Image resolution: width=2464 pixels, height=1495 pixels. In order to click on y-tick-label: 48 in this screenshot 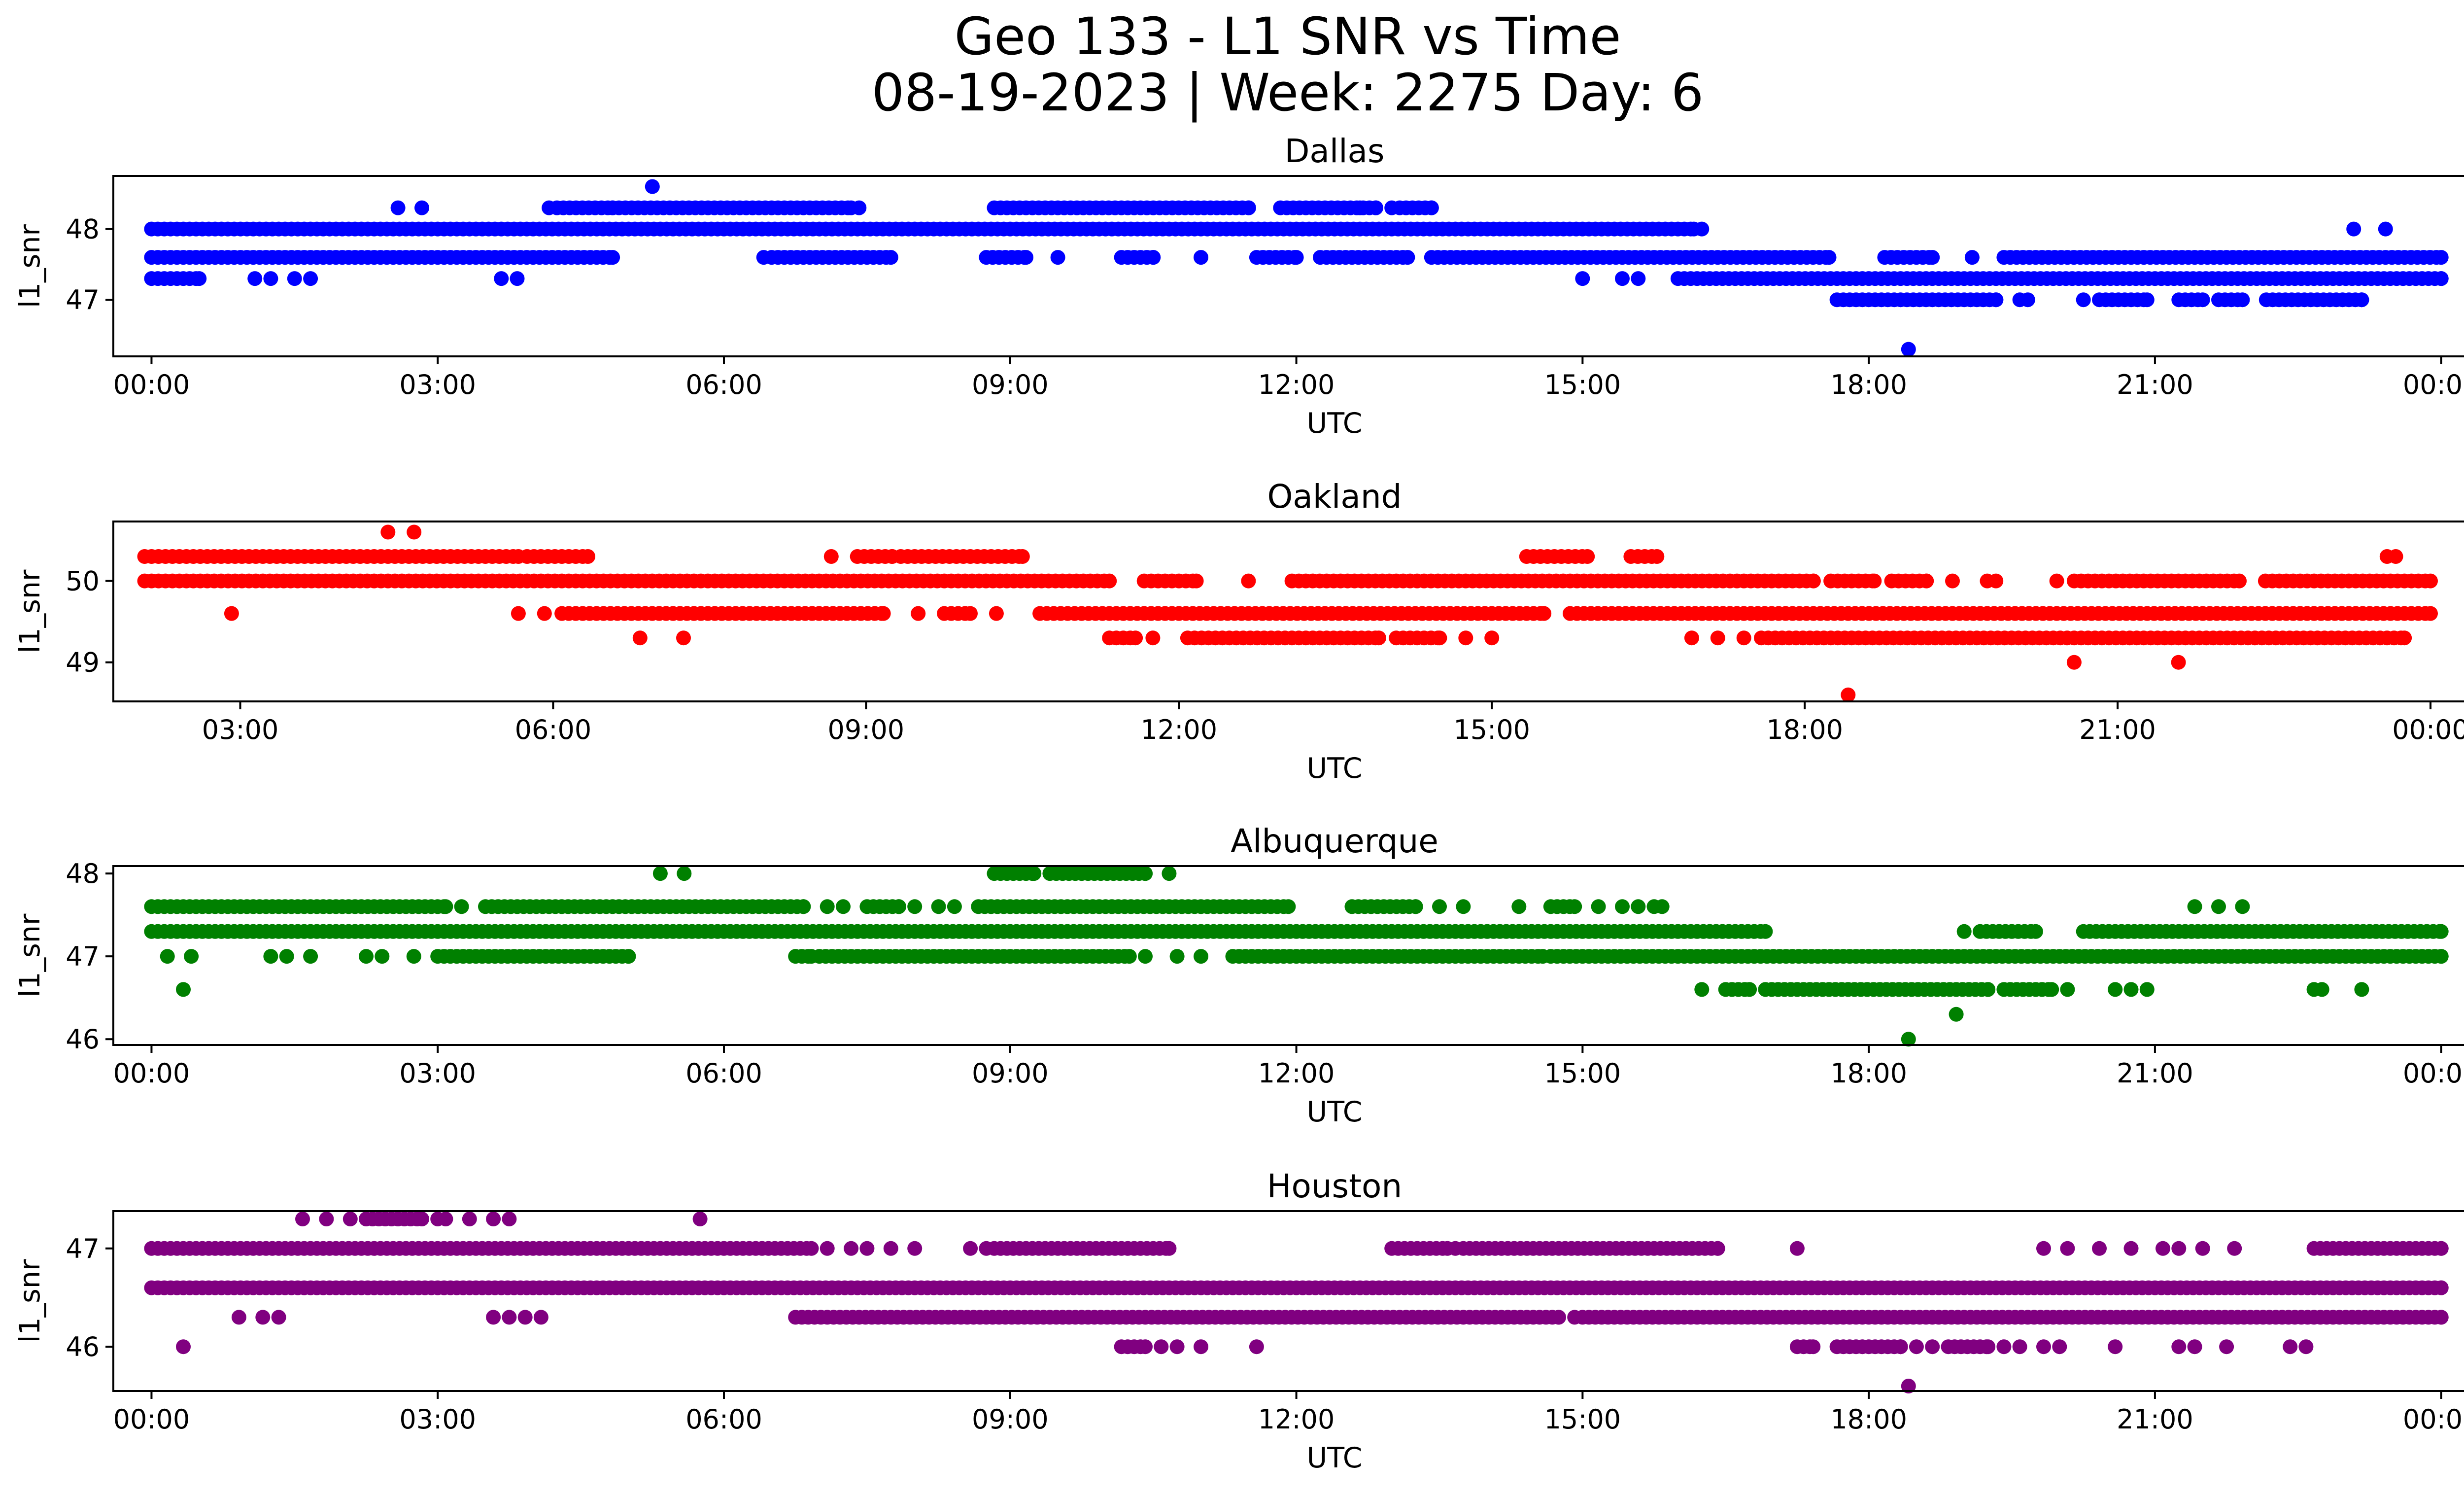, I will do `click(83, 873)`.